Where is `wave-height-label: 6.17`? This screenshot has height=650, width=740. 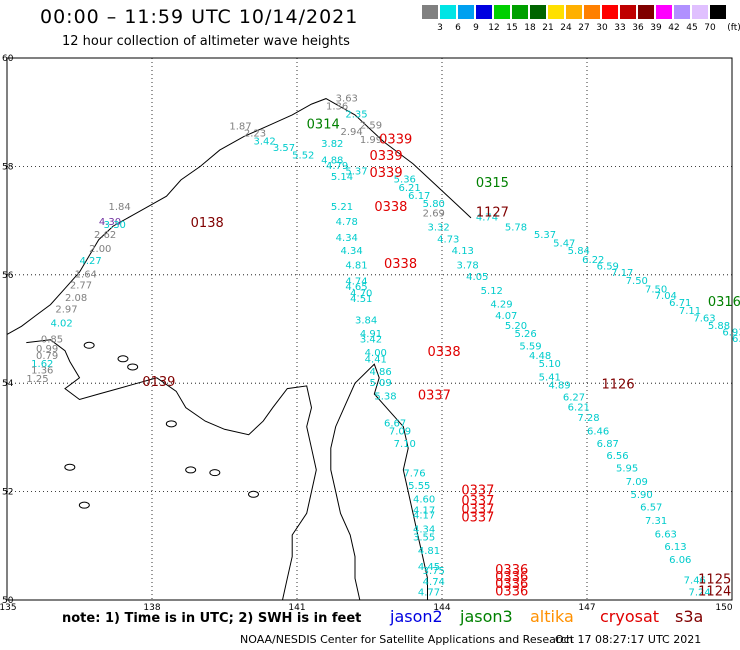
wave-height-label: 6.17 is located at coordinates (419, 196).